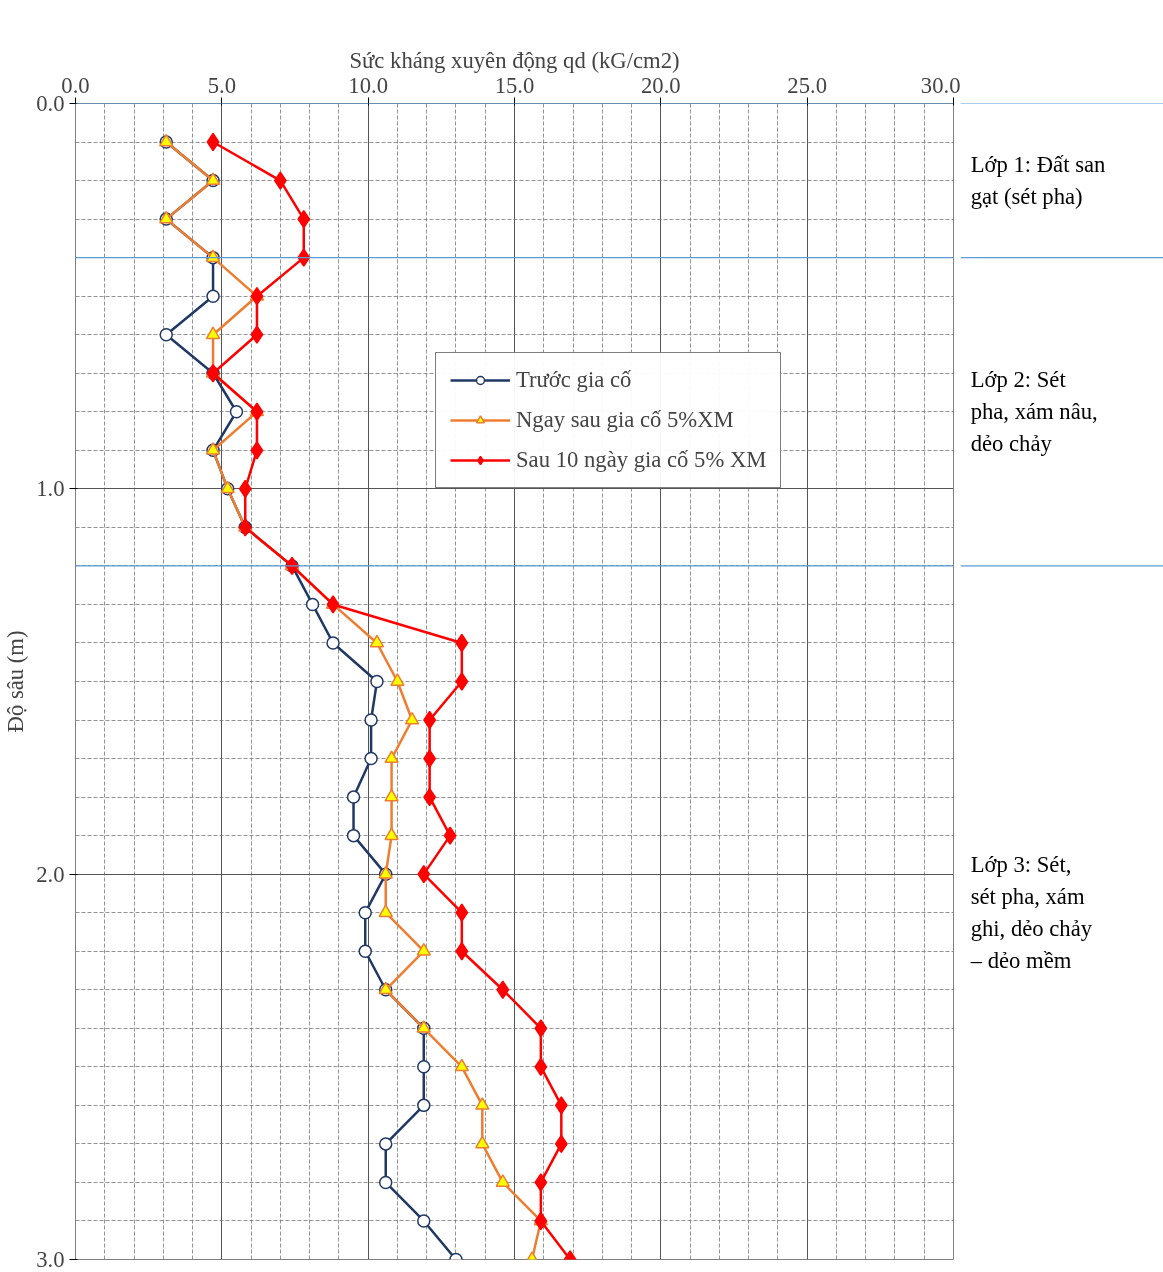 The height and width of the screenshot is (1272, 1163). Describe the element at coordinates (50, 489) in the screenshot. I see `y-tick-label: 1.0` at that location.